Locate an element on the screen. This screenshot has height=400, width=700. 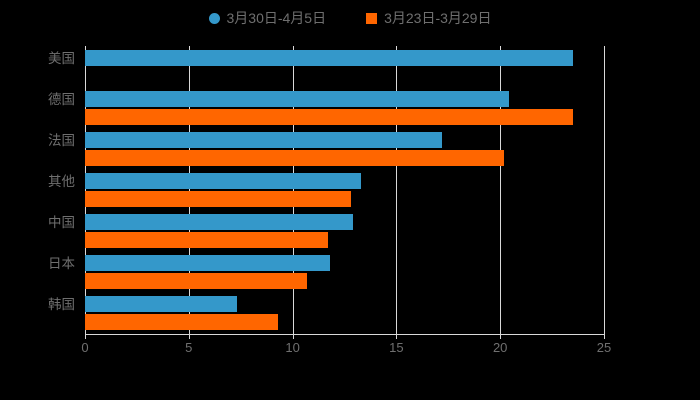
category-label: 美国 is located at coordinates (61, 58).